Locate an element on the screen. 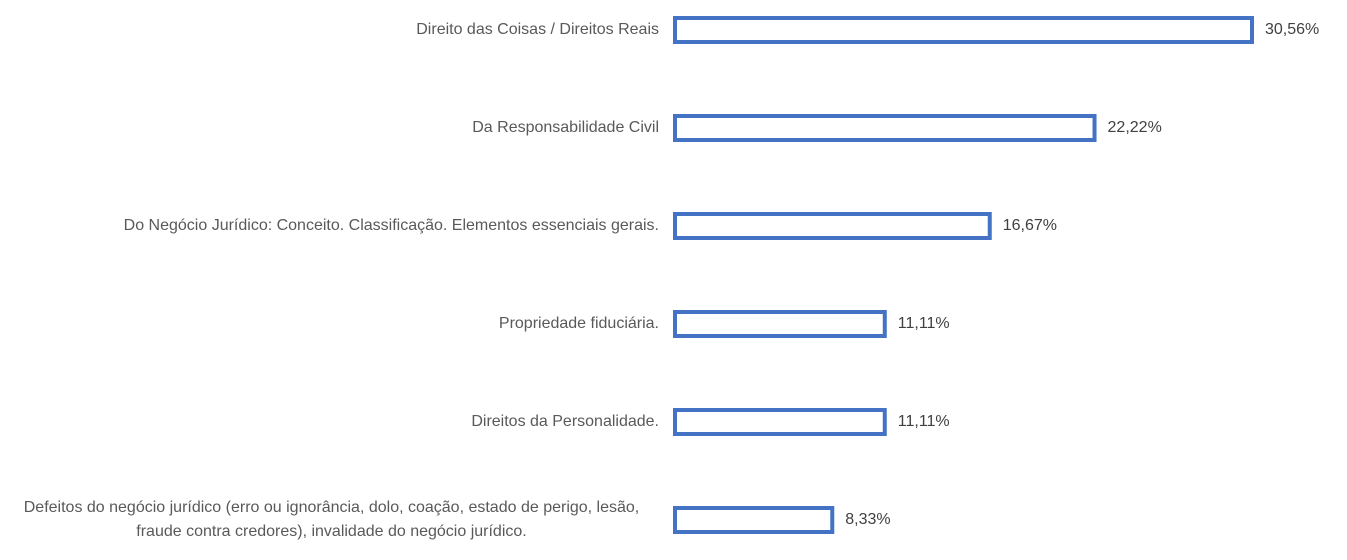  category-label: Propriedade fiduciária. is located at coordinates (578, 323).